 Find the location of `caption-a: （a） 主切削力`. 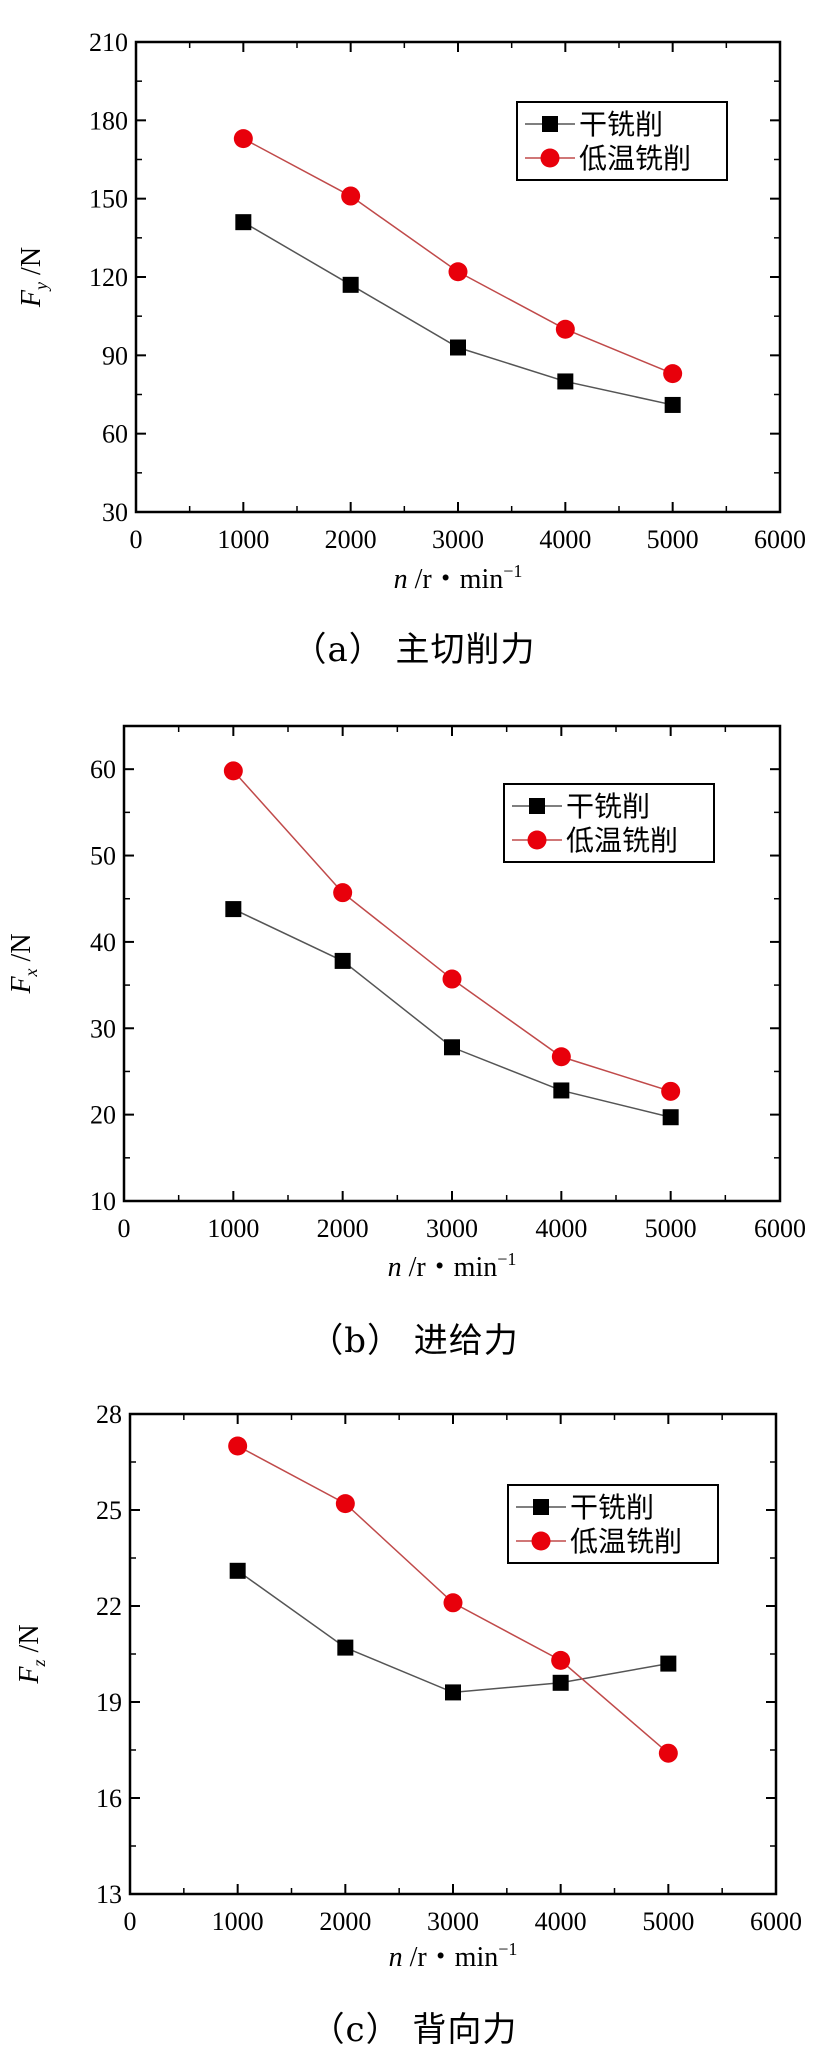

caption-a: （a） 主切削力 is located at coordinates (414, 650).